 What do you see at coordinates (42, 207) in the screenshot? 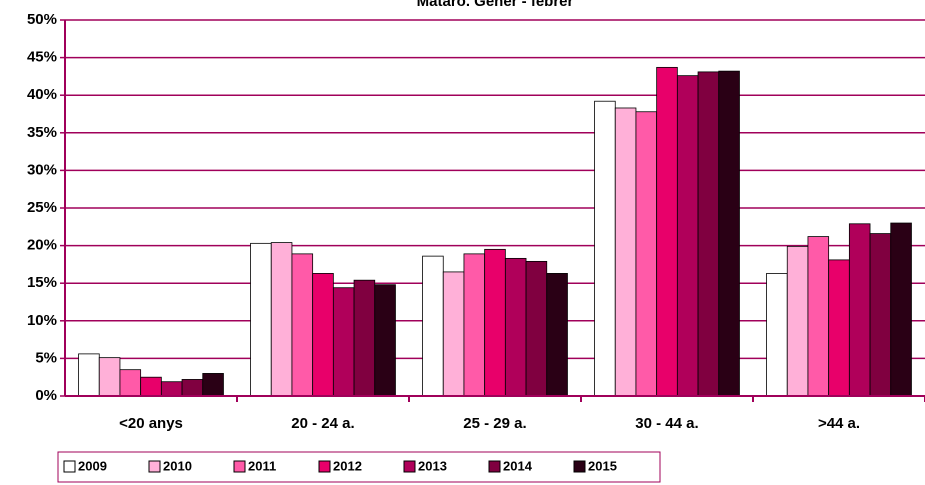
I see `y-tick-label: 25%` at bounding box center [42, 207].